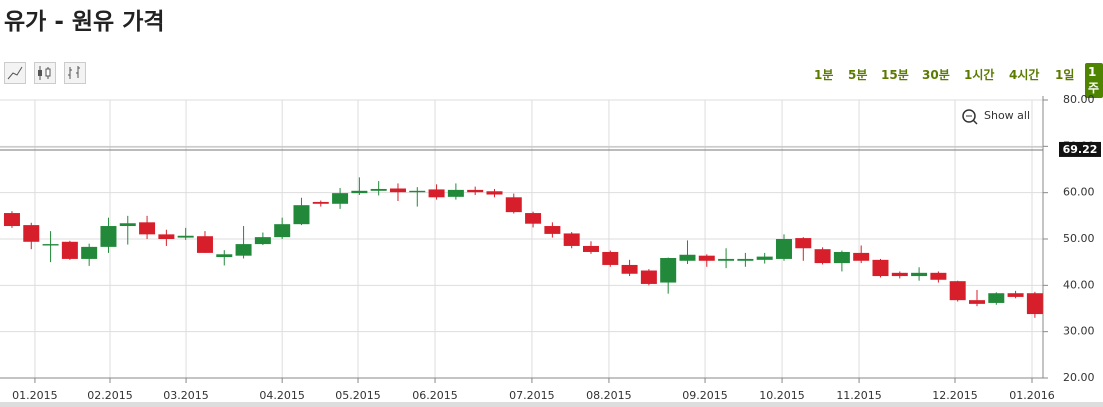  What do you see at coordinates (110, 395) in the screenshot?
I see `x-tick-label: 02.2015` at bounding box center [110, 395].